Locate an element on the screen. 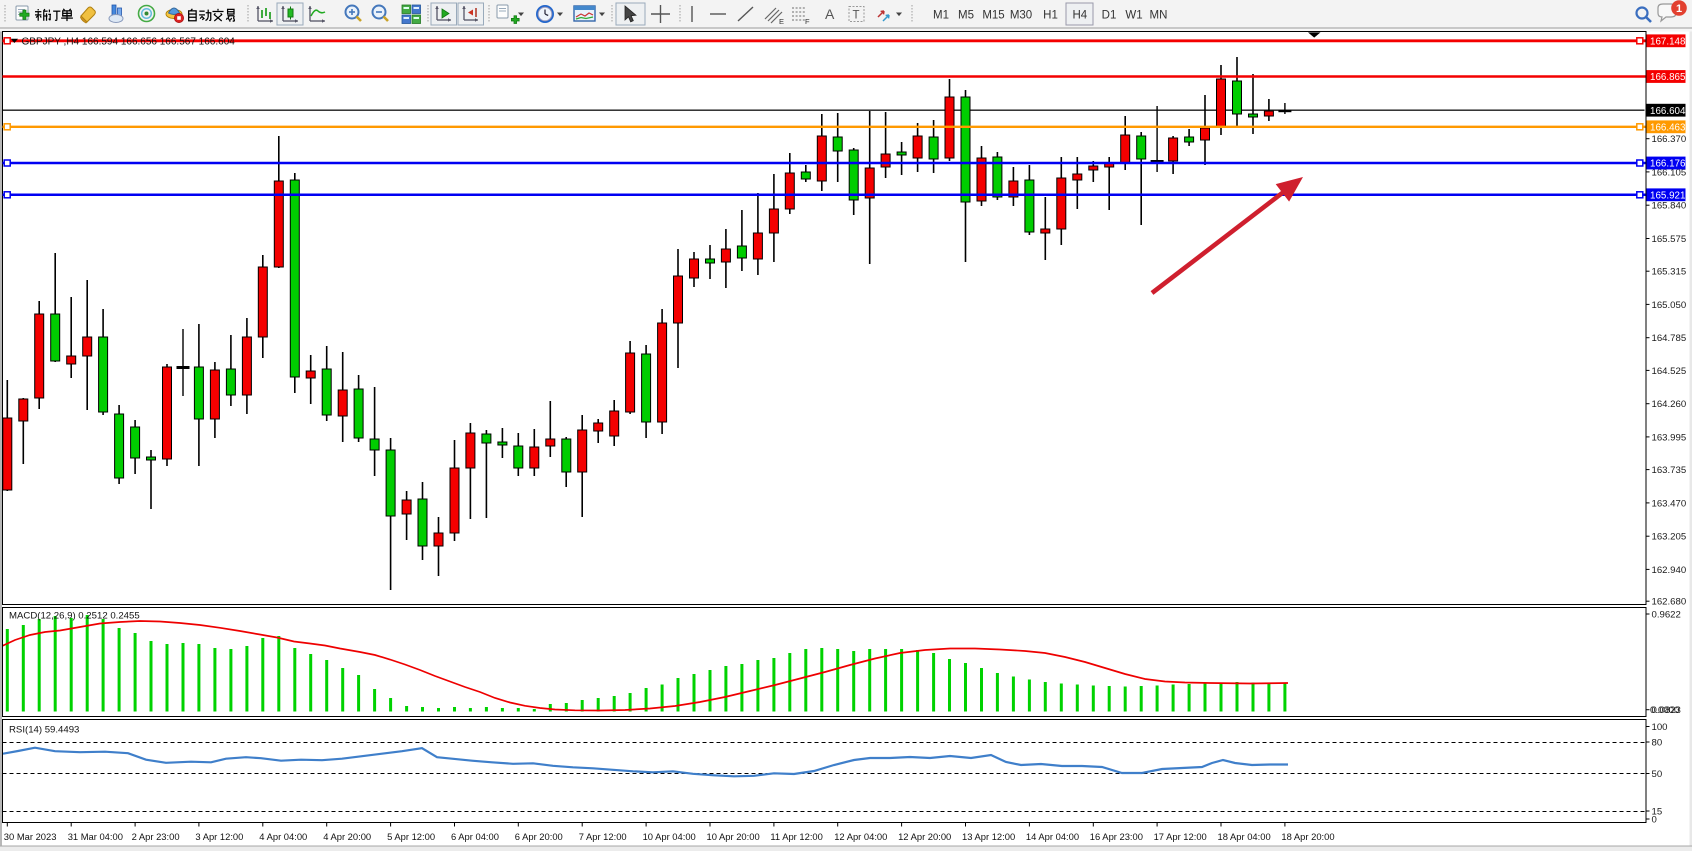  svg-text: 16 Apr 23:00 is located at coordinates (1116, 836).